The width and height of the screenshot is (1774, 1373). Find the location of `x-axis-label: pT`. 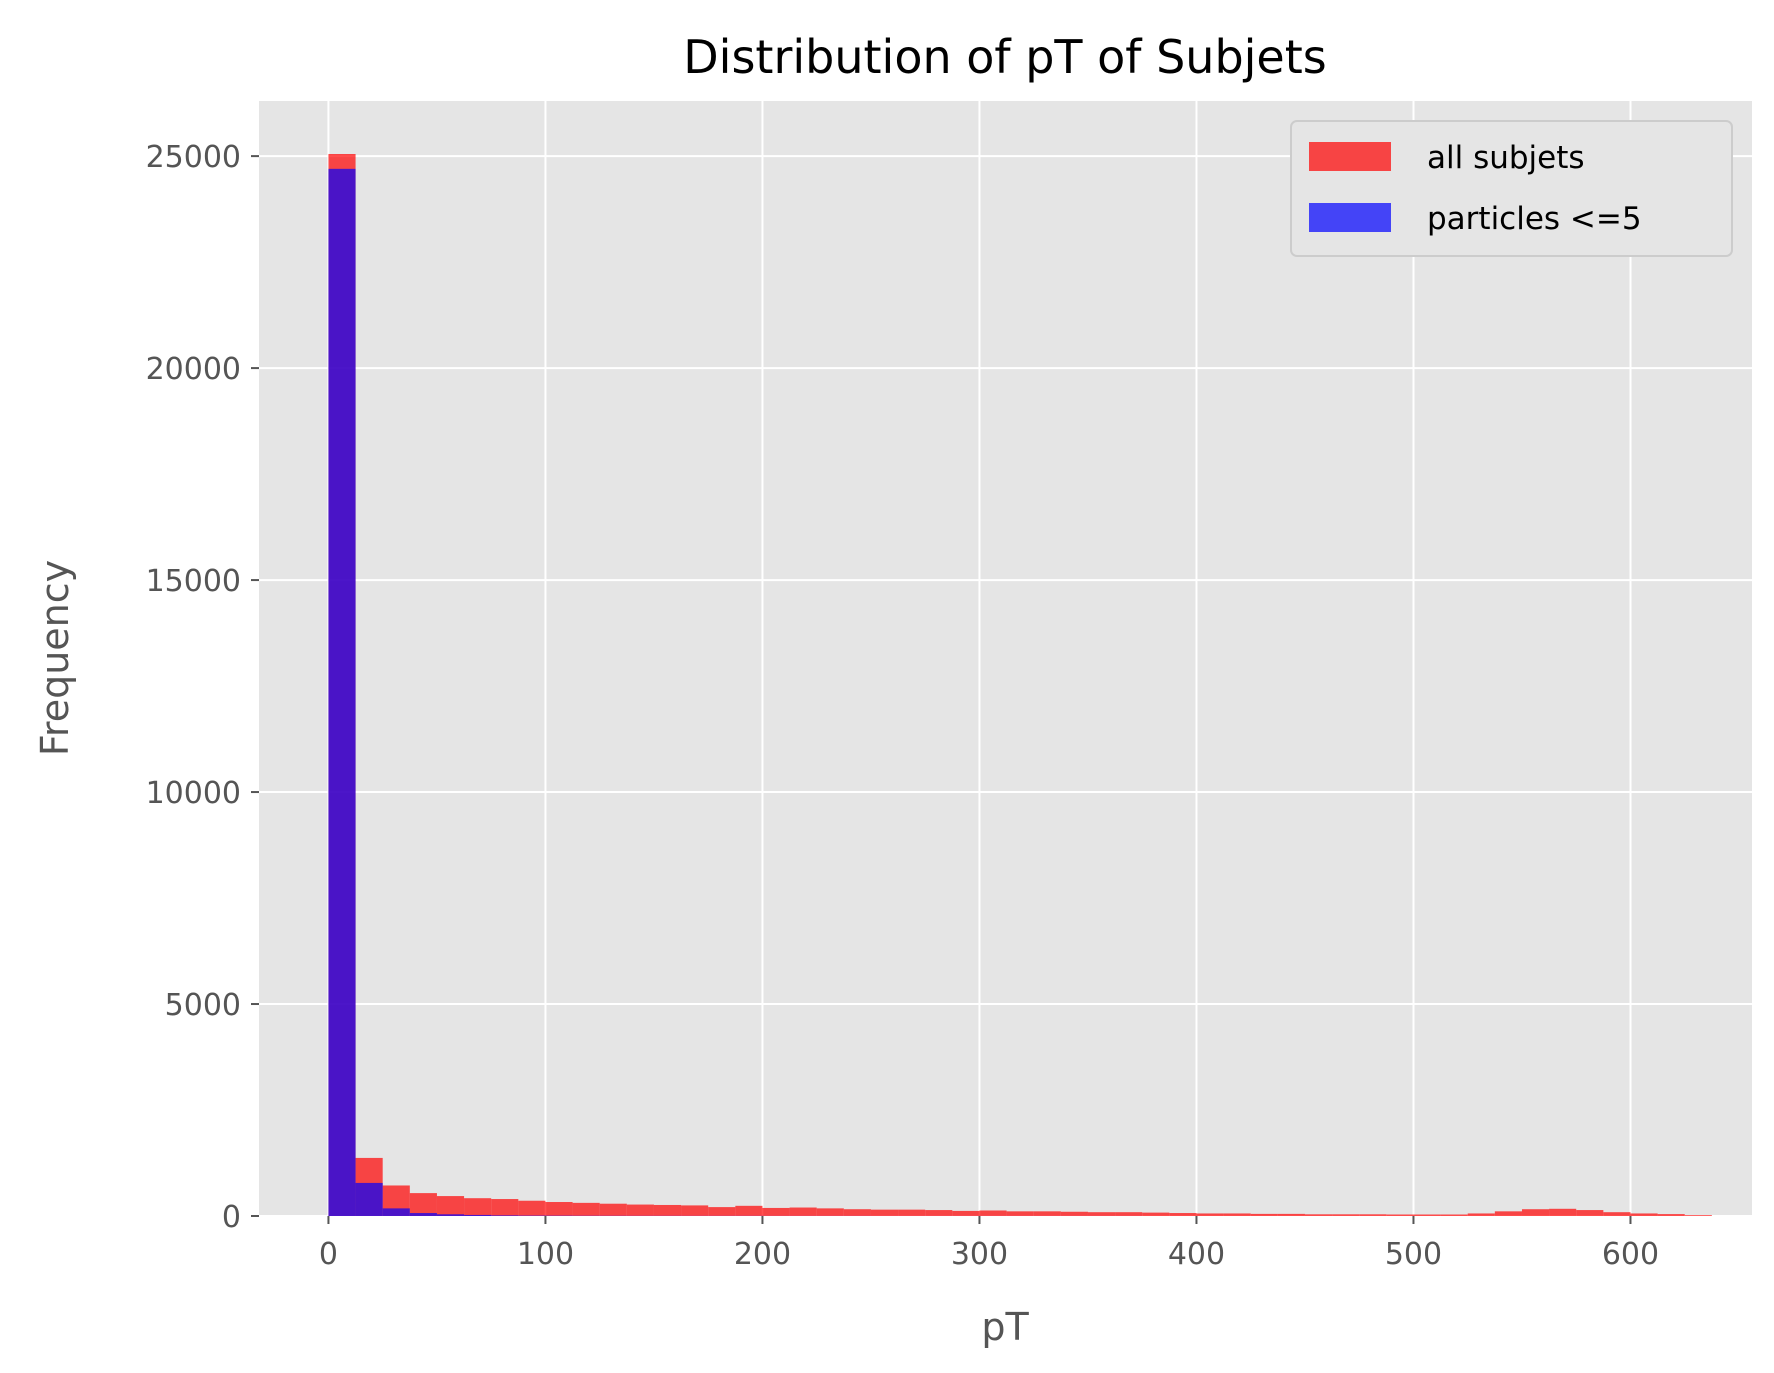

x-axis-label: pT is located at coordinates (1005, 1327).